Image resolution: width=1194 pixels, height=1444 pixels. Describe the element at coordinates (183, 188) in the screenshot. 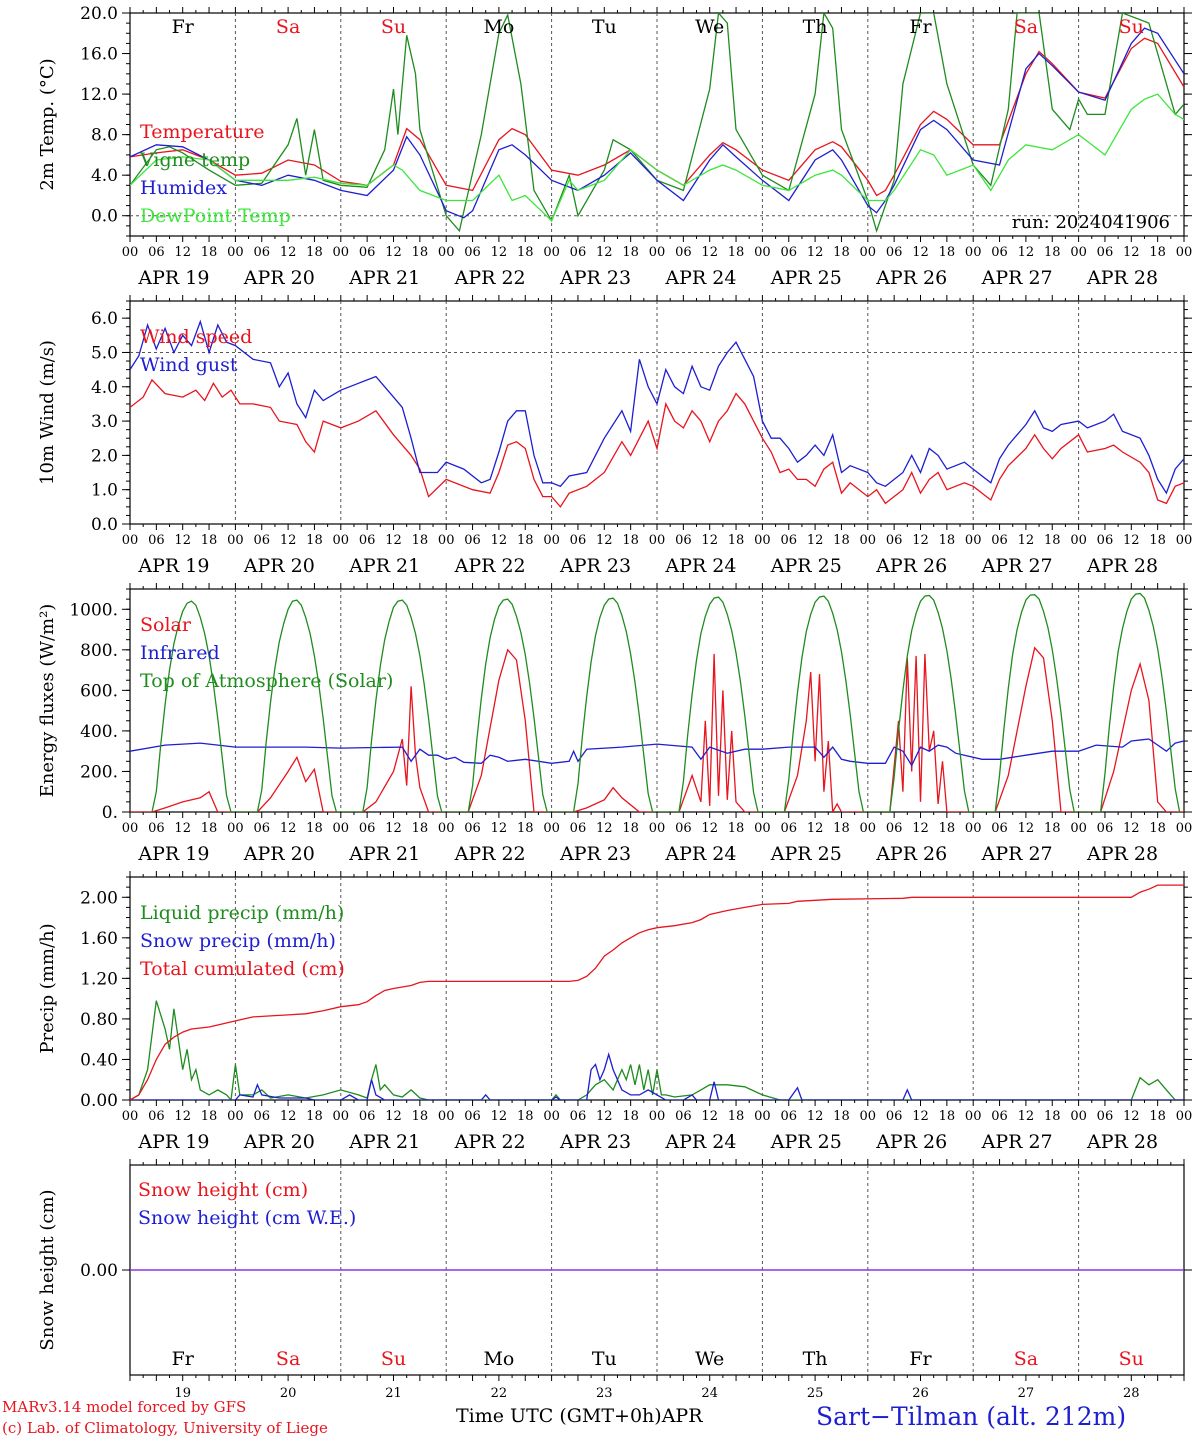

I see `legend-label: Humidex` at that location.